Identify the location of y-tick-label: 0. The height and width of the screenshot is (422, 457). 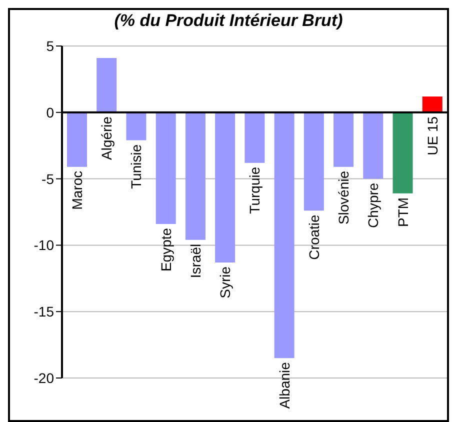
(50, 112).